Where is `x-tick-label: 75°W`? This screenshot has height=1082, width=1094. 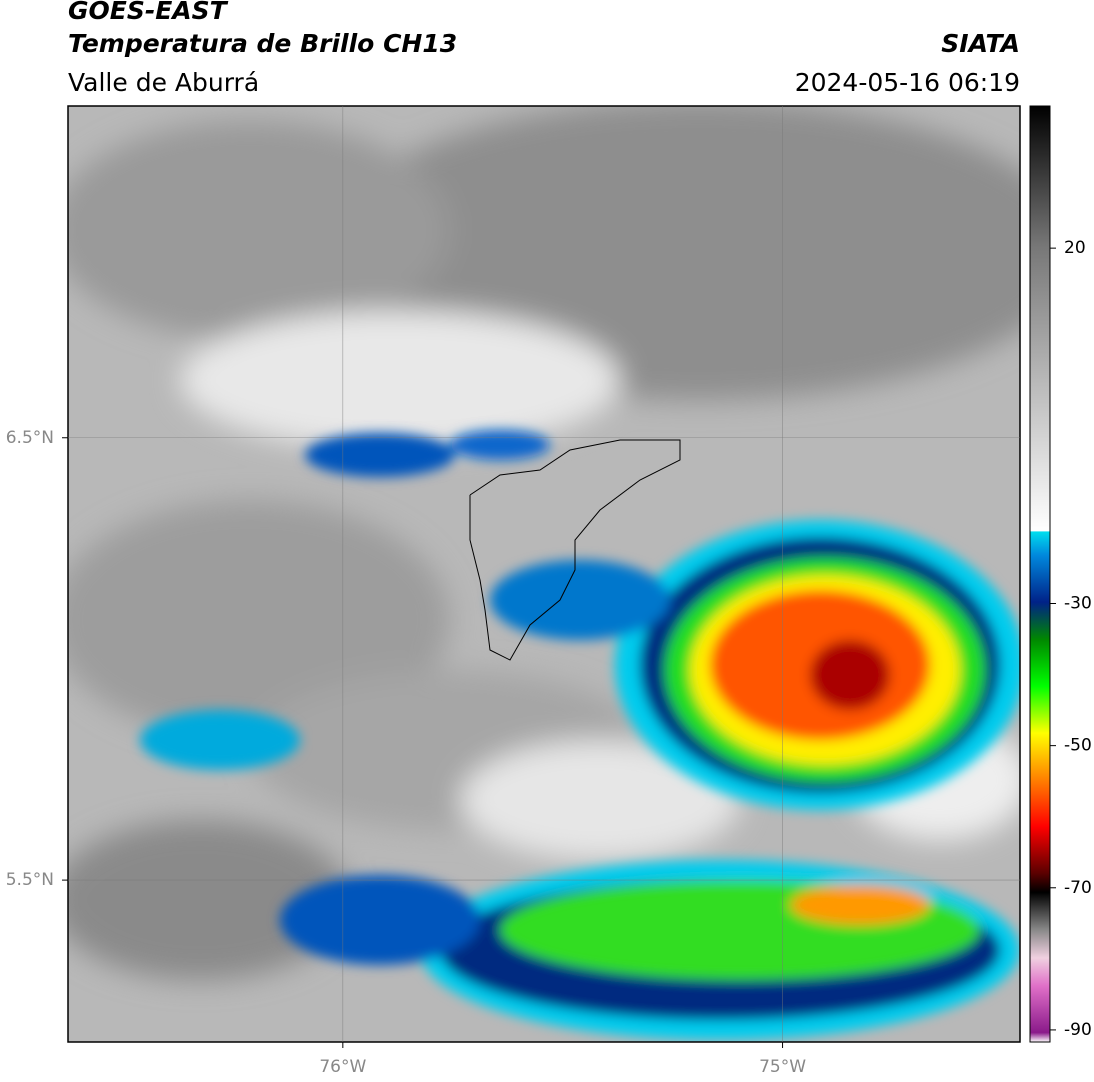
x-tick-label: 75°W is located at coordinates (782, 1067).